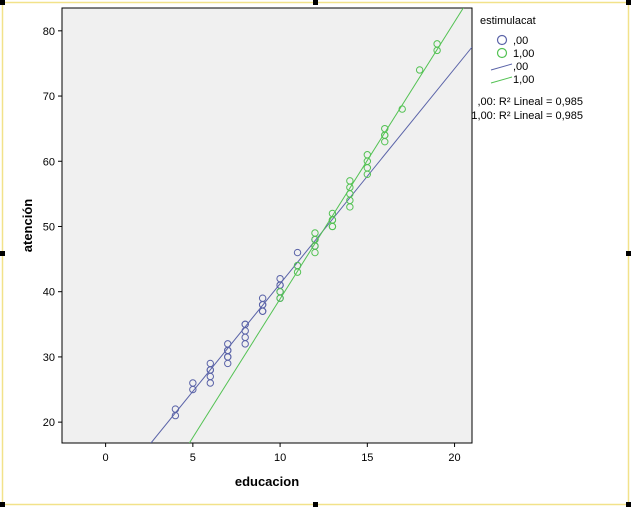  Describe the element at coordinates (267, 481) in the screenshot. I see `x-axis-label: educacion` at that location.